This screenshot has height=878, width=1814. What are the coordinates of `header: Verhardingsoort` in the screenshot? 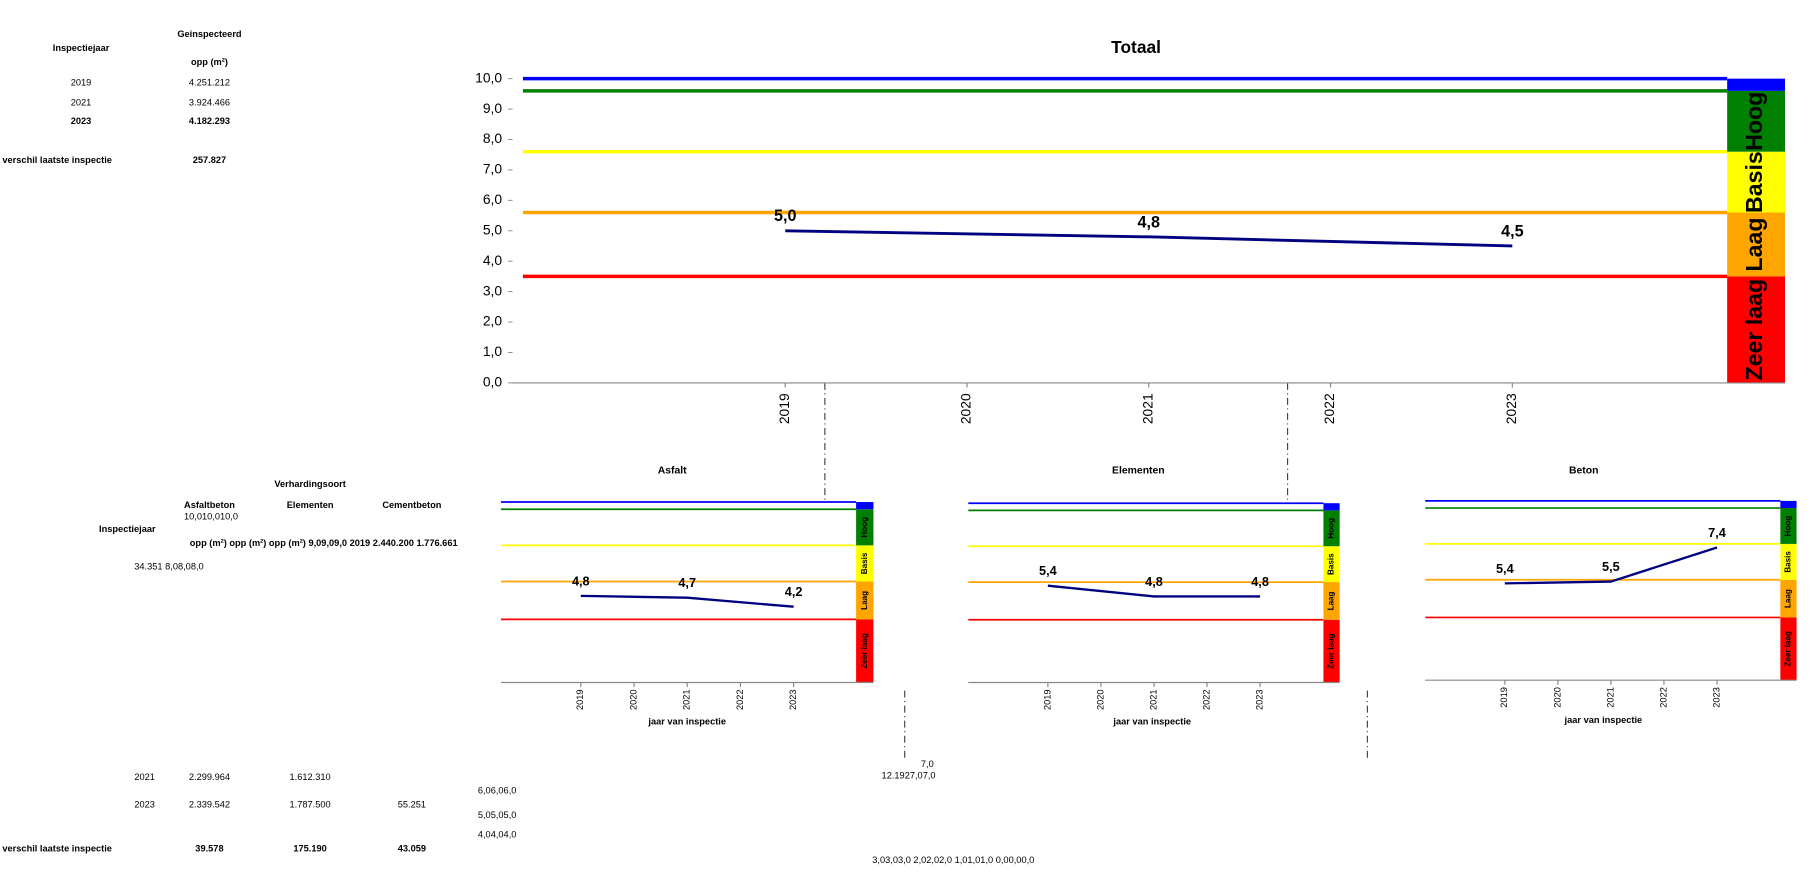 It's located at (309, 484).